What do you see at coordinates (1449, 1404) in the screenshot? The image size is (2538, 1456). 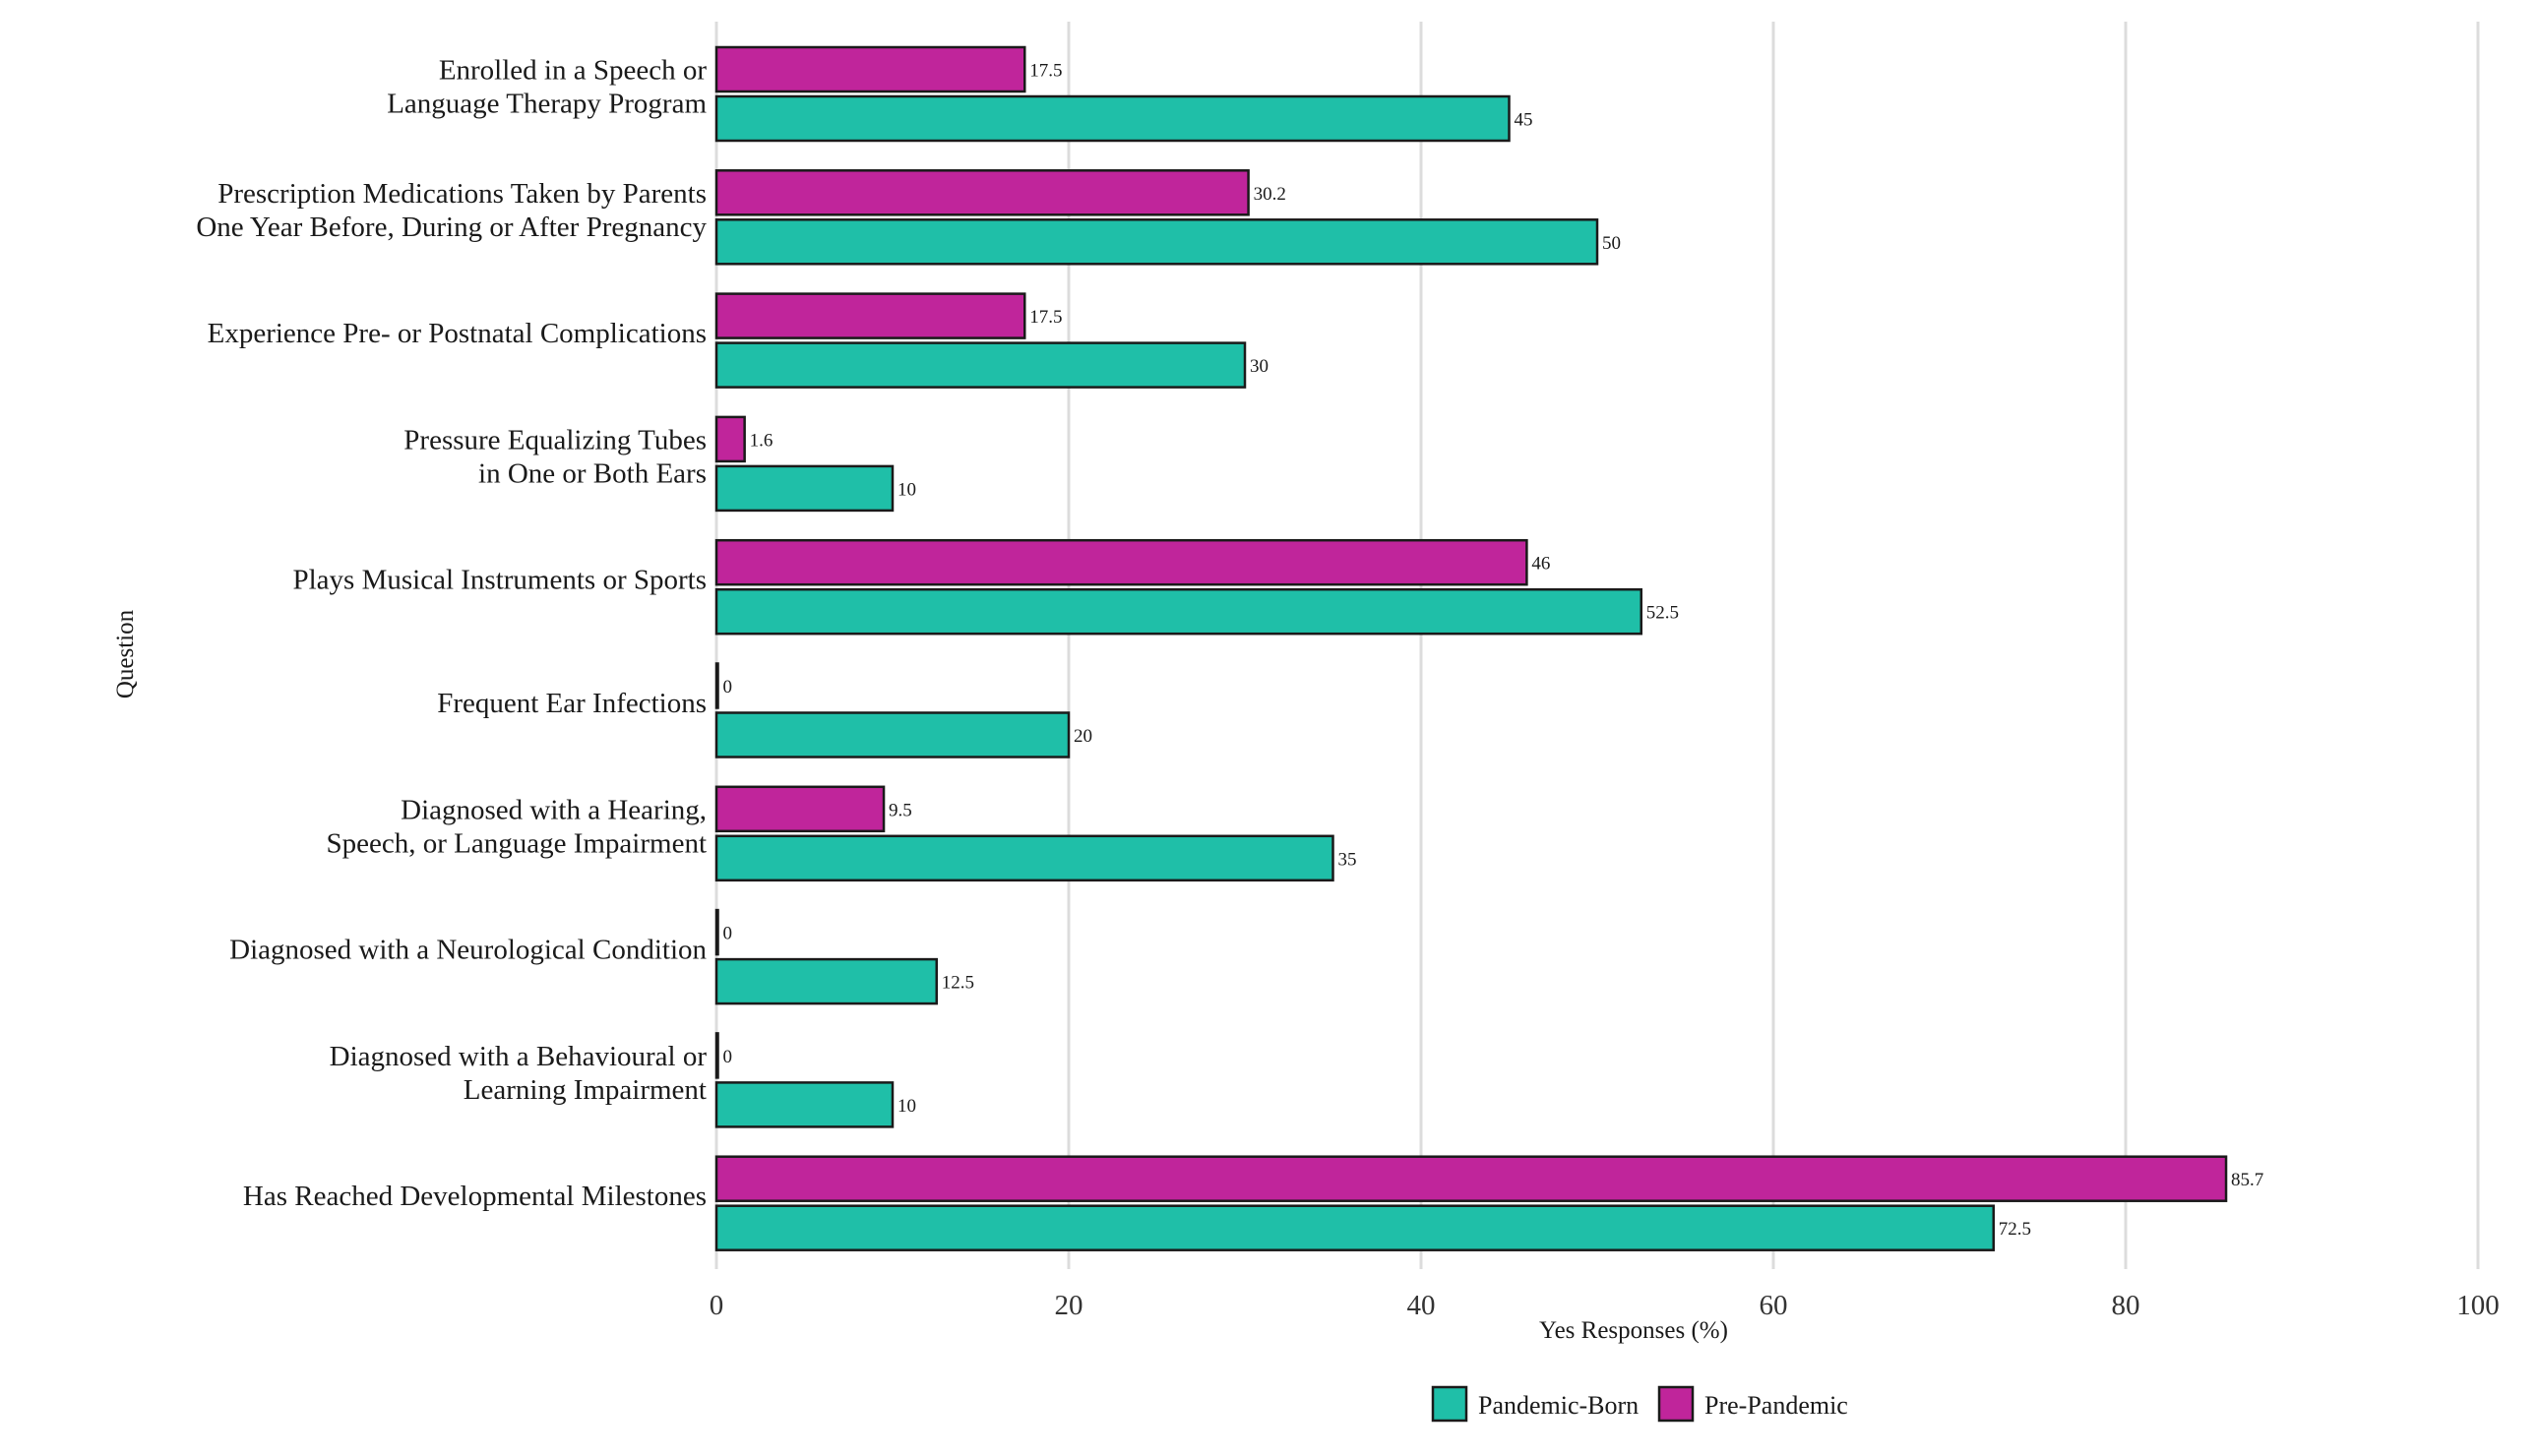 I see `legend-swatch-pandemic-born` at bounding box center [1449, 1404].